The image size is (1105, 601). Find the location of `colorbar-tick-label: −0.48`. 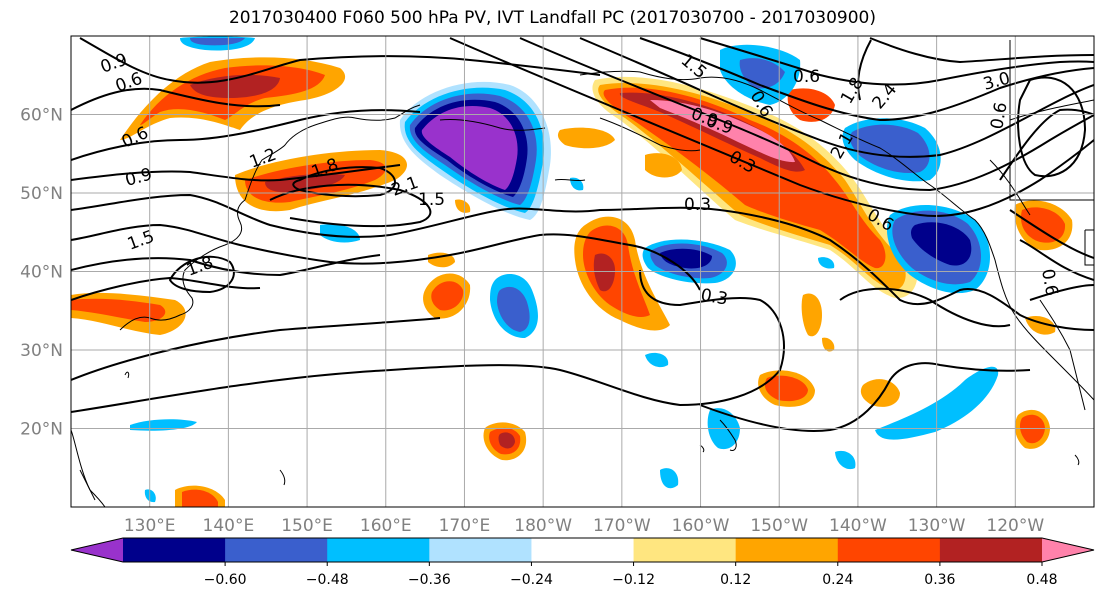

colorbar-tick-label: −0.48 is located at coordinates (327, 580).